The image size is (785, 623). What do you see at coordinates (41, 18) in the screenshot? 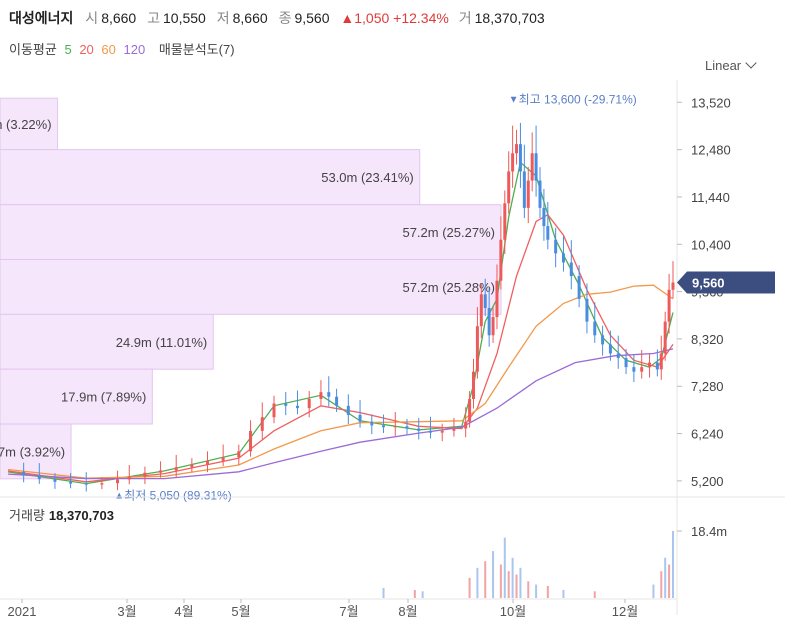
I see `stock-name: 대성에너지` at bounding box center [41, 18].